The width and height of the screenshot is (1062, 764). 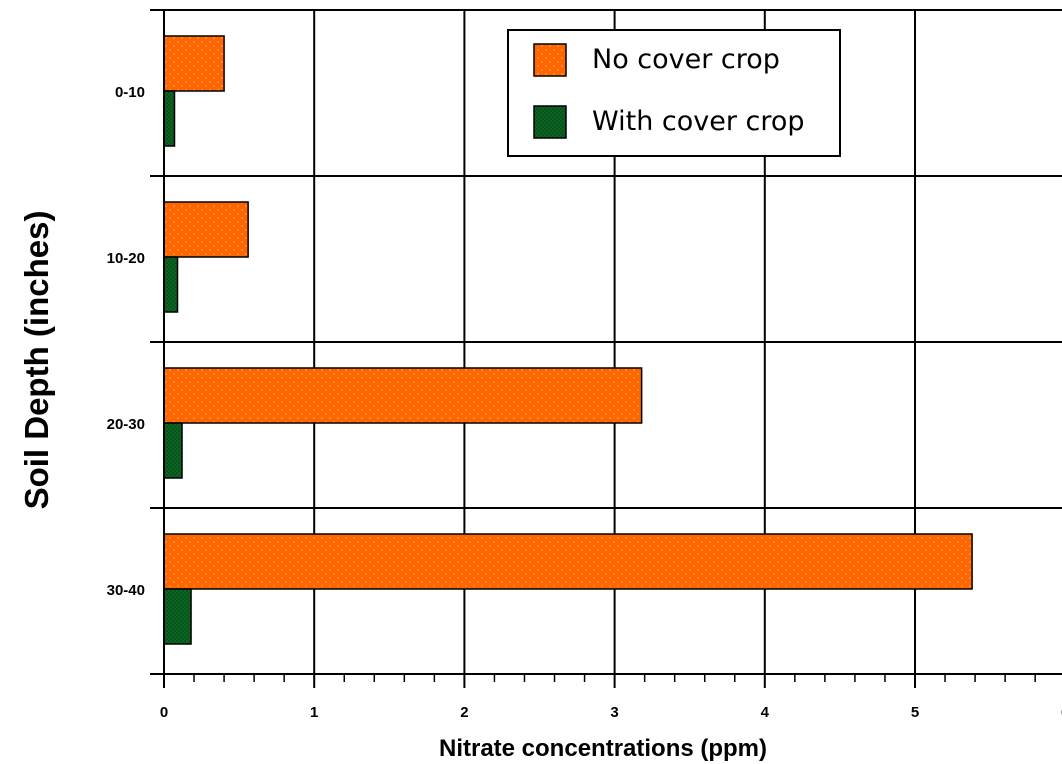 I want to click on x-tick-label: 5, so click(x=915, y=712).